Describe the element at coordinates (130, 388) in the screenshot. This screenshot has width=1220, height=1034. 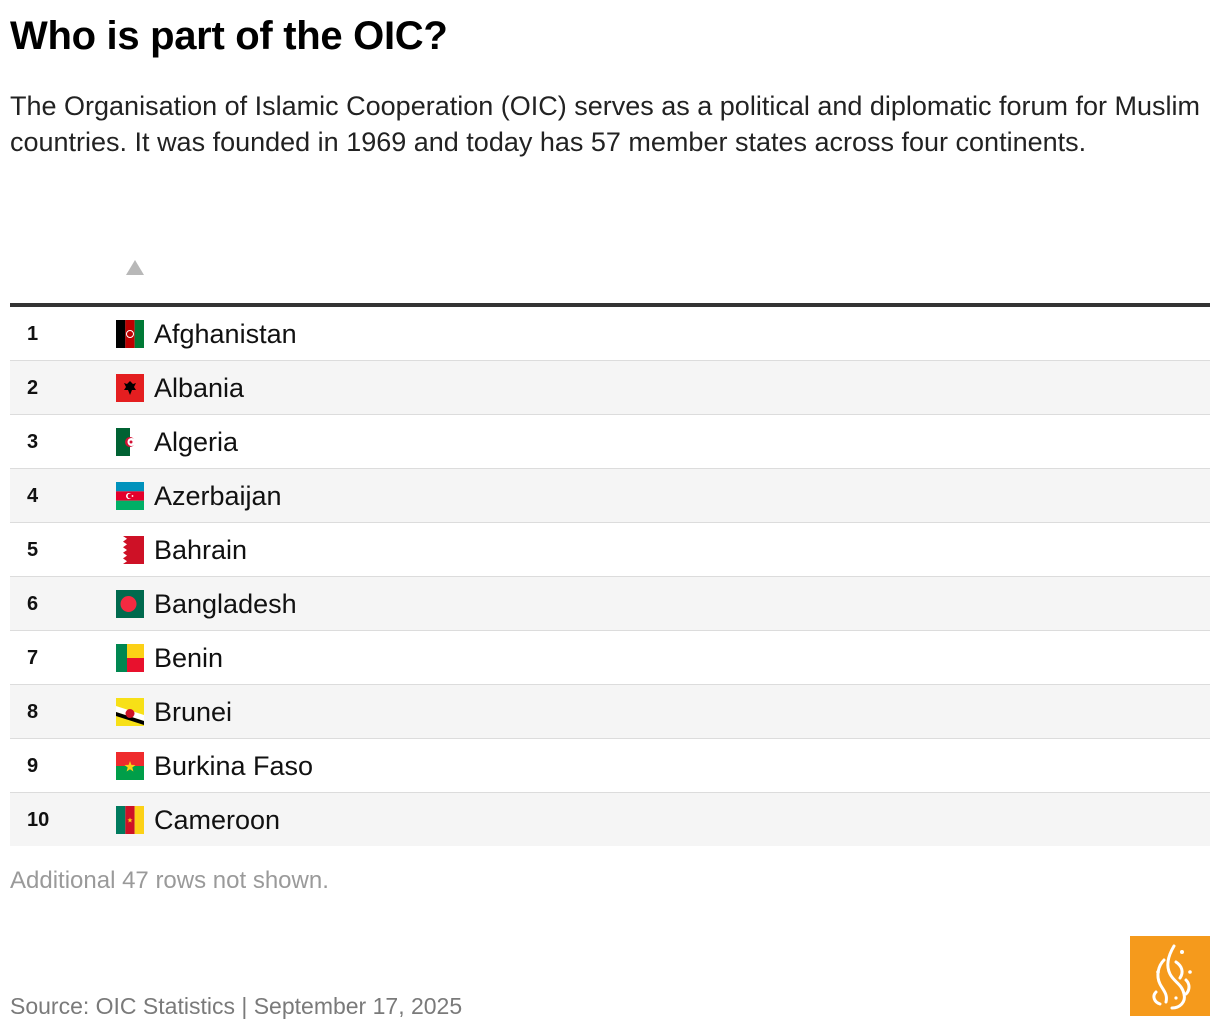
I see `albania-flag-icon` at that location.